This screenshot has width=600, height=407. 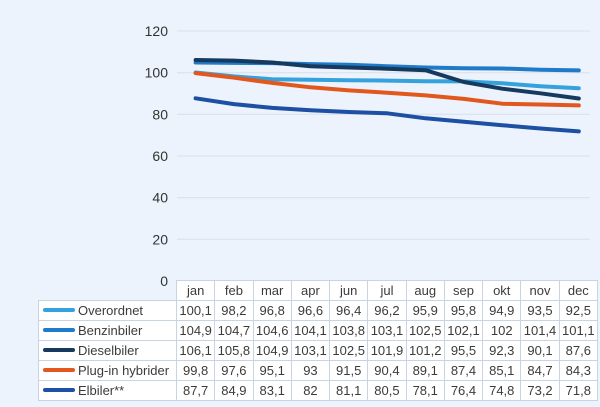 I want to click on series-legend-cell: Benzinbiler, so click(x=107, y=330).